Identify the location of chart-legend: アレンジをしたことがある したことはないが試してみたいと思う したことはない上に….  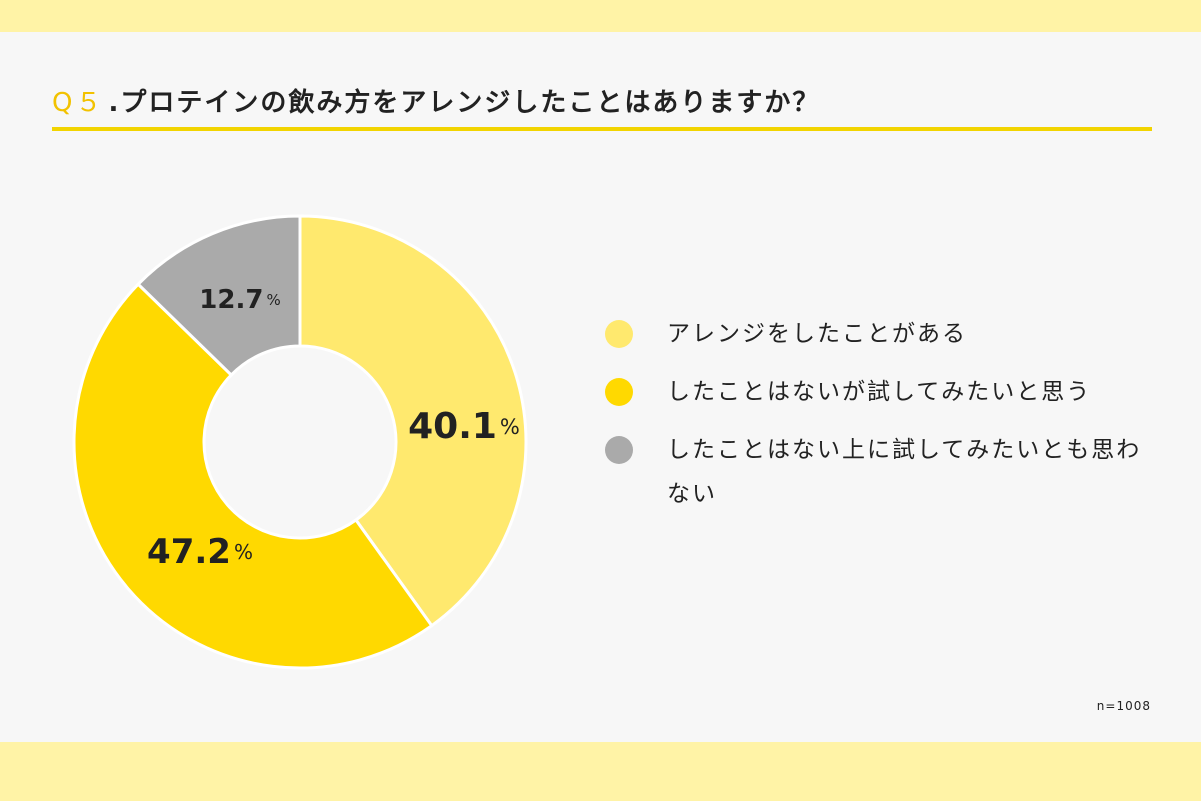
(885, 421).